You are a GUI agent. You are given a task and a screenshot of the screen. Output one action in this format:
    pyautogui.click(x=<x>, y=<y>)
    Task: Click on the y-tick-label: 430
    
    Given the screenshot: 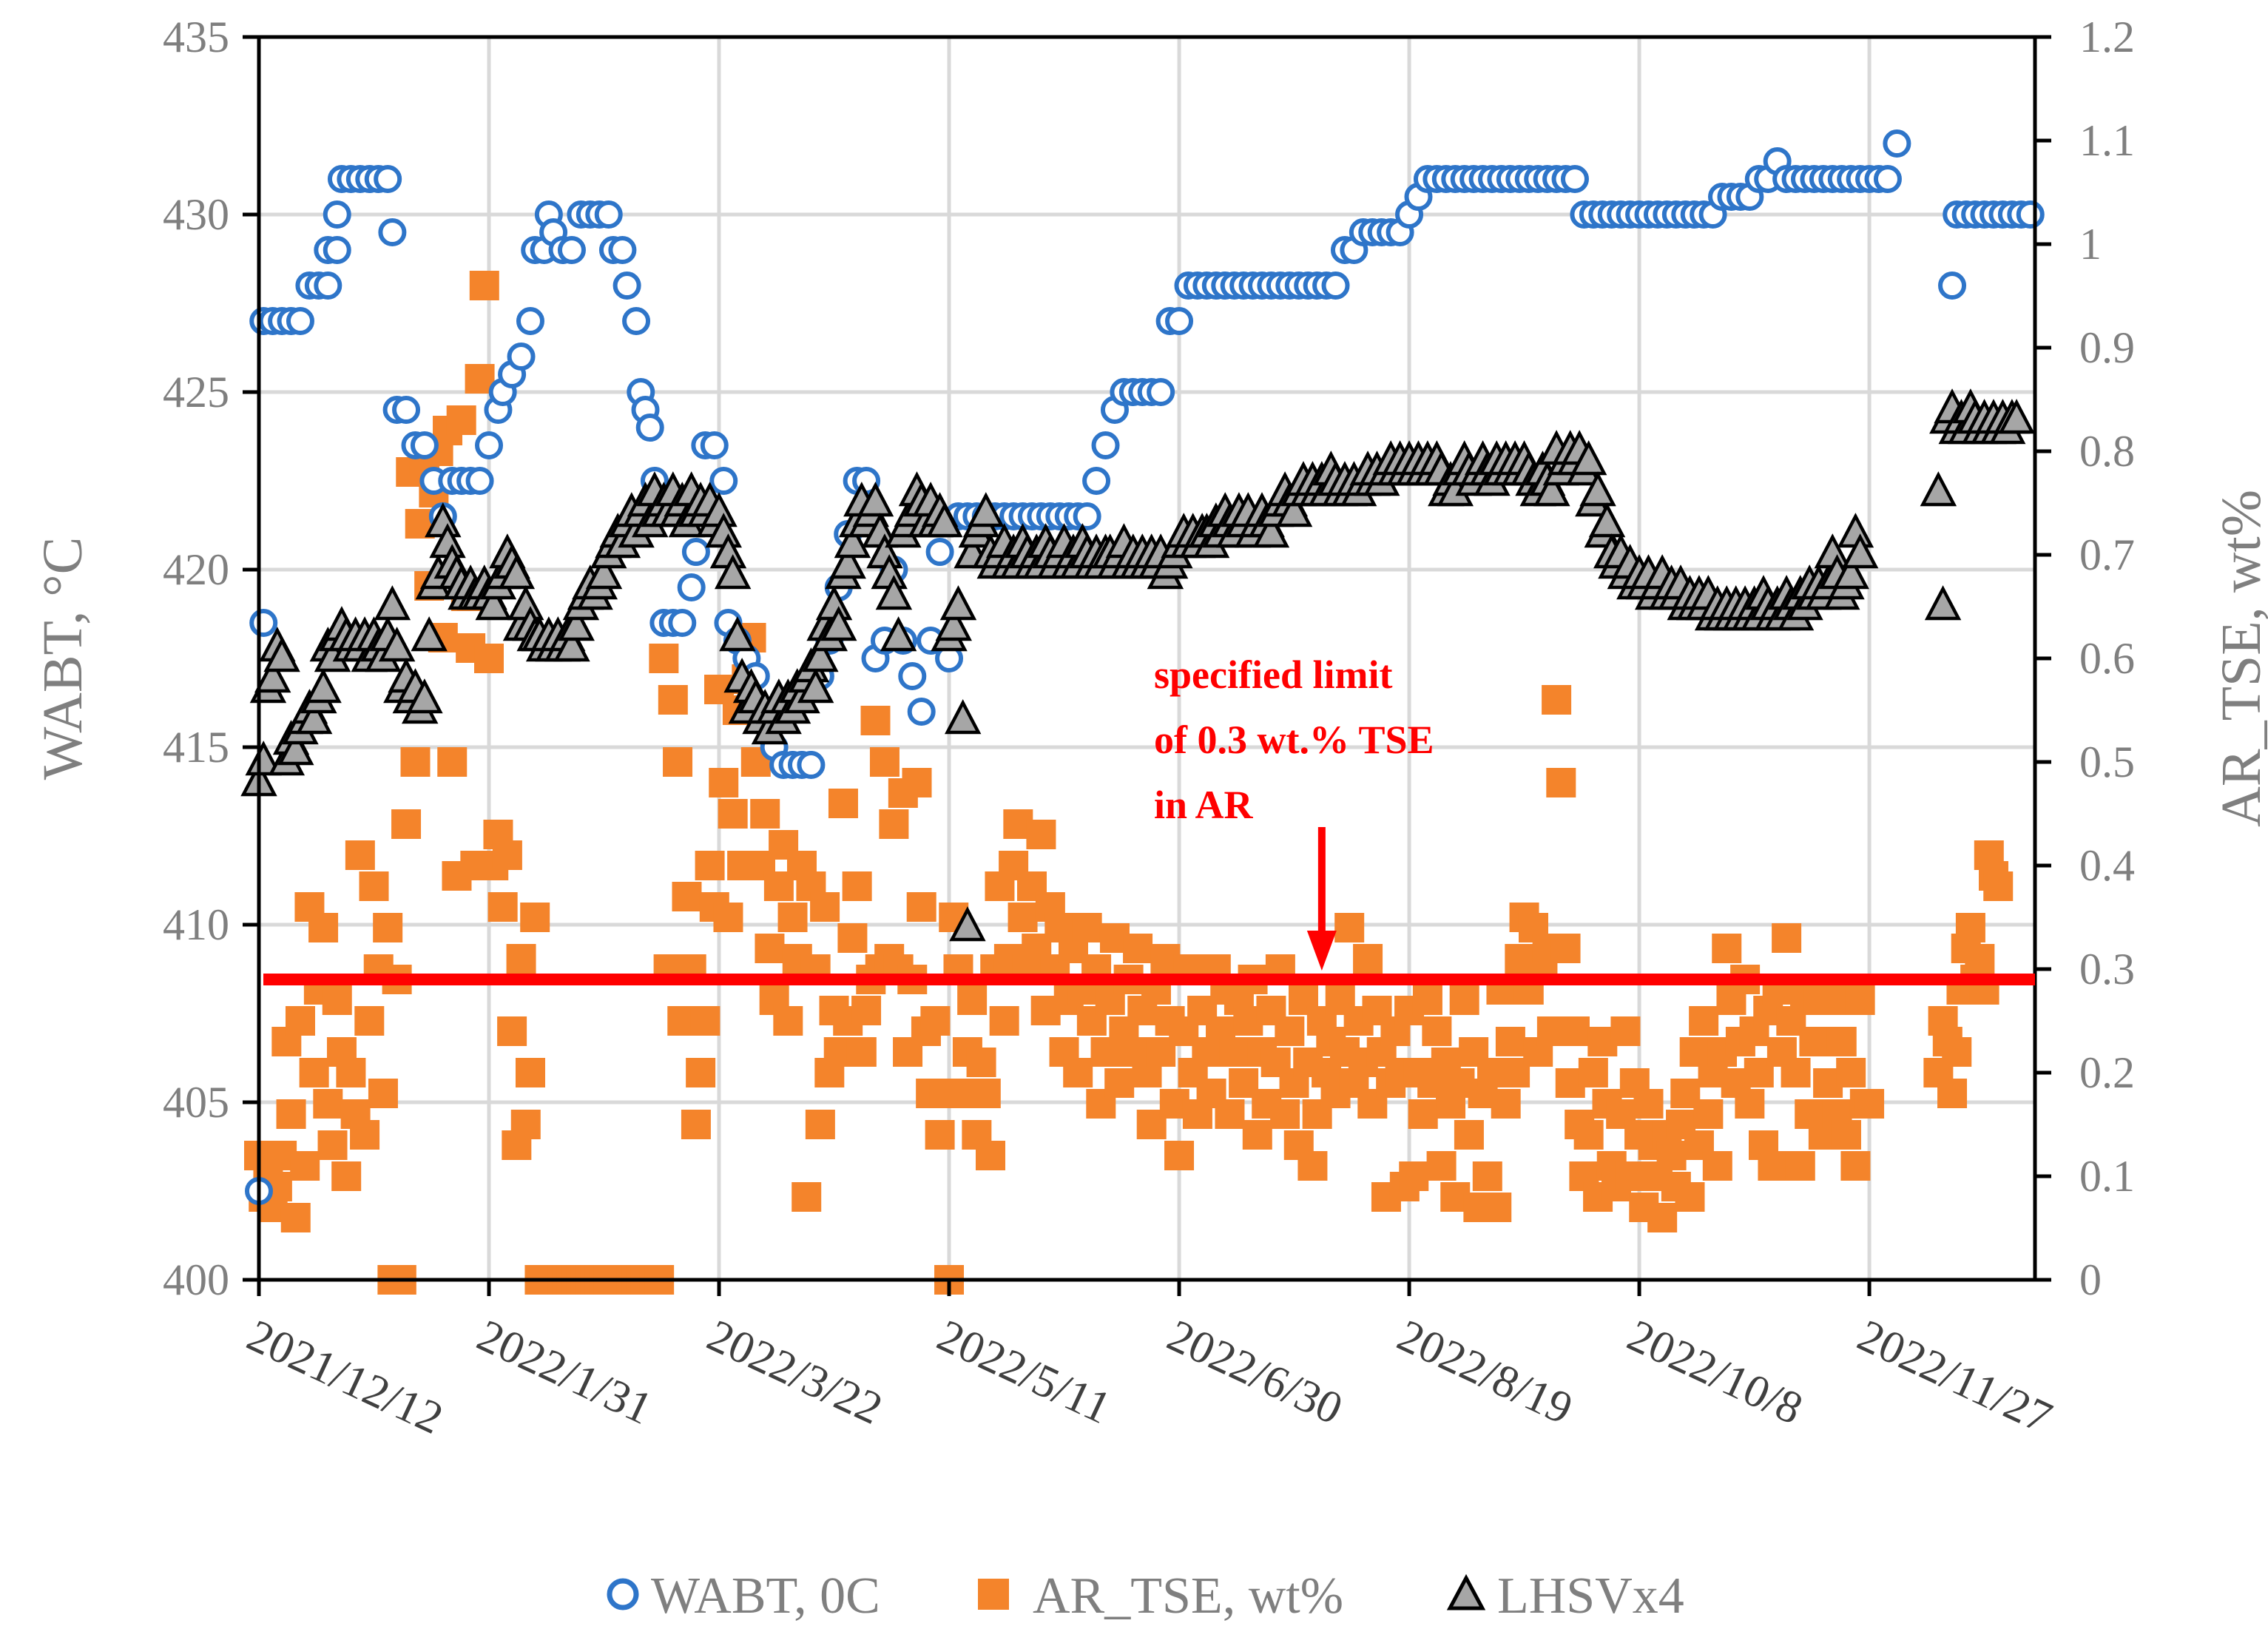 What is the action you would take?
    pyautogui.click(x=196, y=214)
    